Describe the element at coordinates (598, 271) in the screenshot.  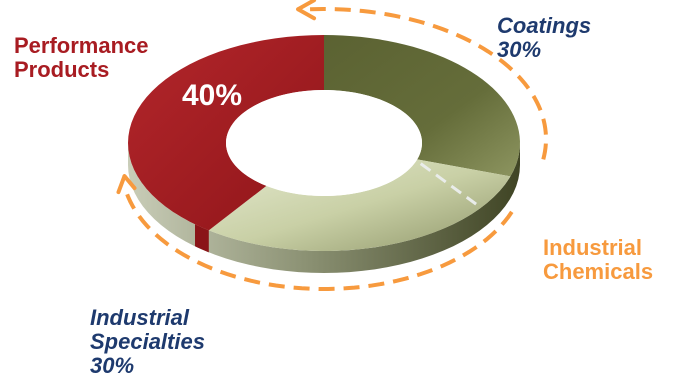
I see `label-industrial-chemicals-line2: Chemicals` at that location.